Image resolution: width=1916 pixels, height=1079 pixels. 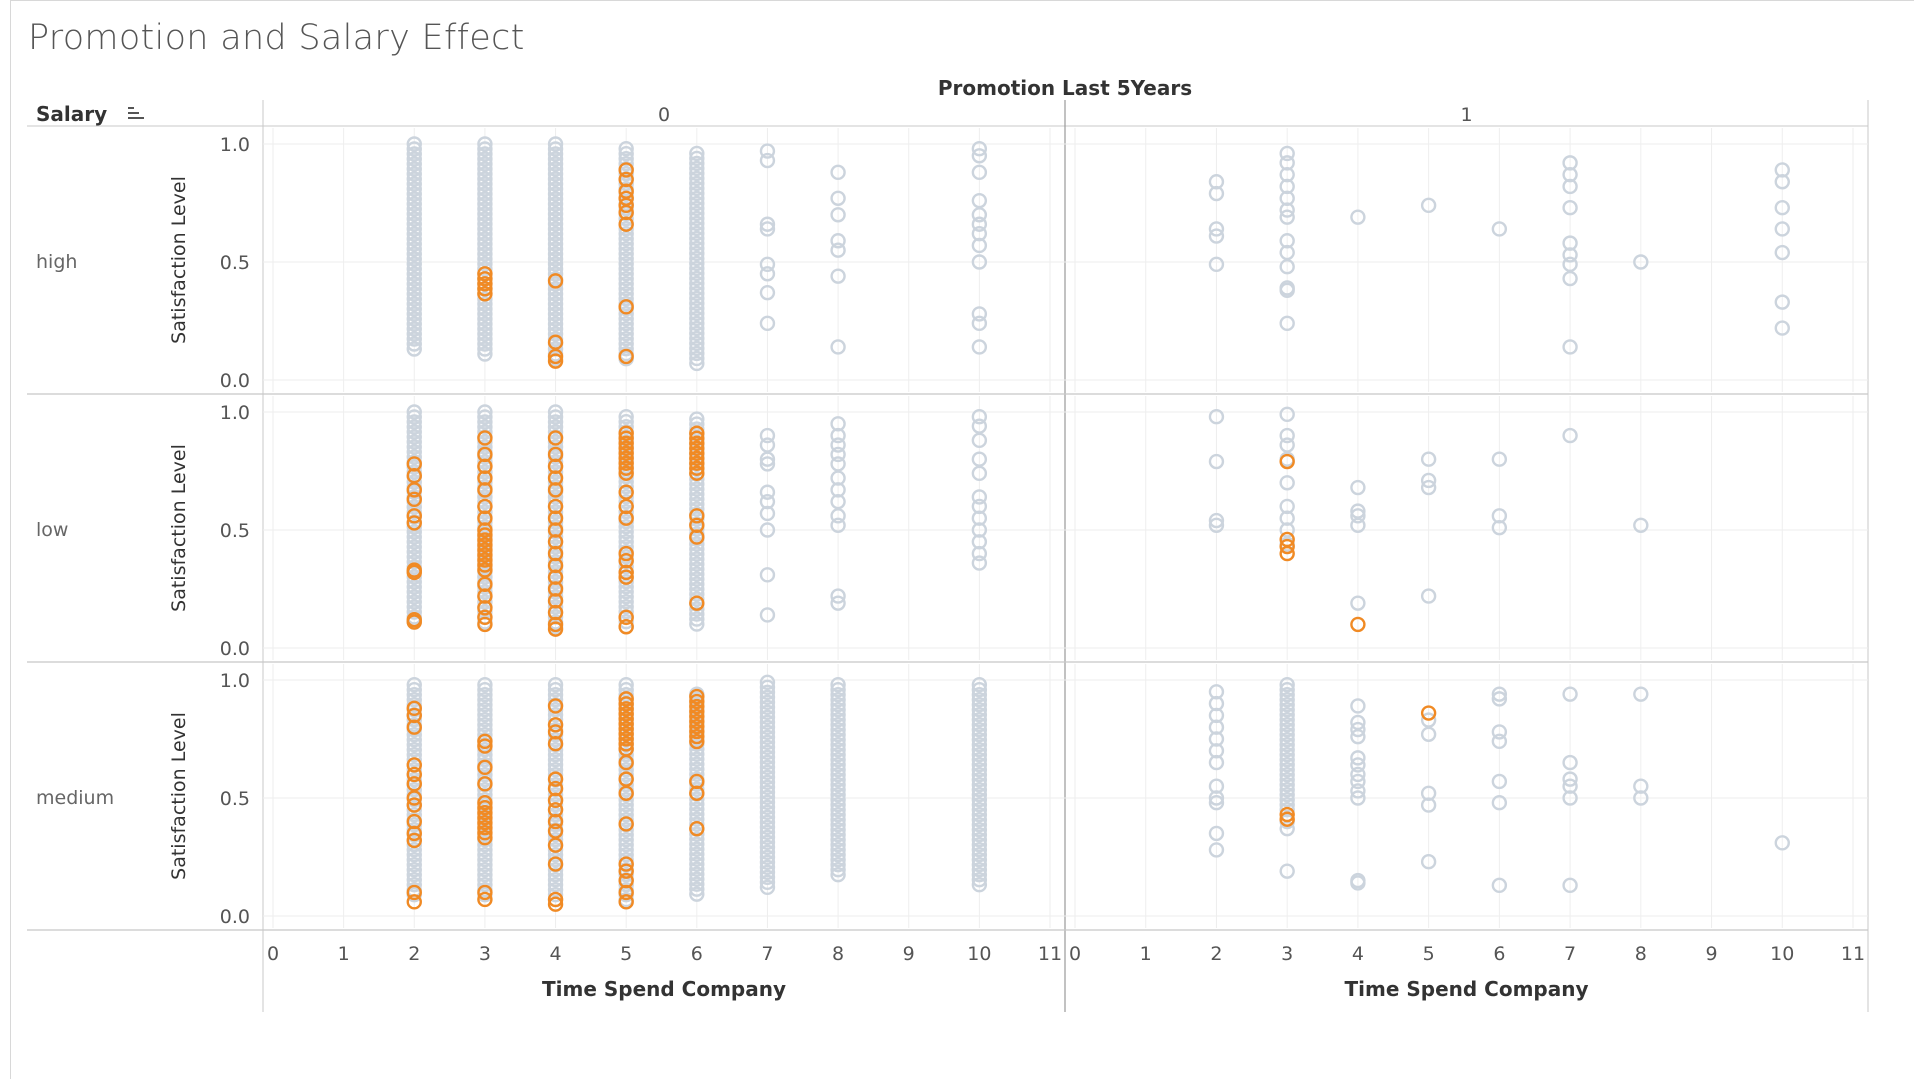 What do you see at coordinates (235, 681) in the screenshot?
I see `y-tick-label: 1.0` at bounding box center [235, 681].